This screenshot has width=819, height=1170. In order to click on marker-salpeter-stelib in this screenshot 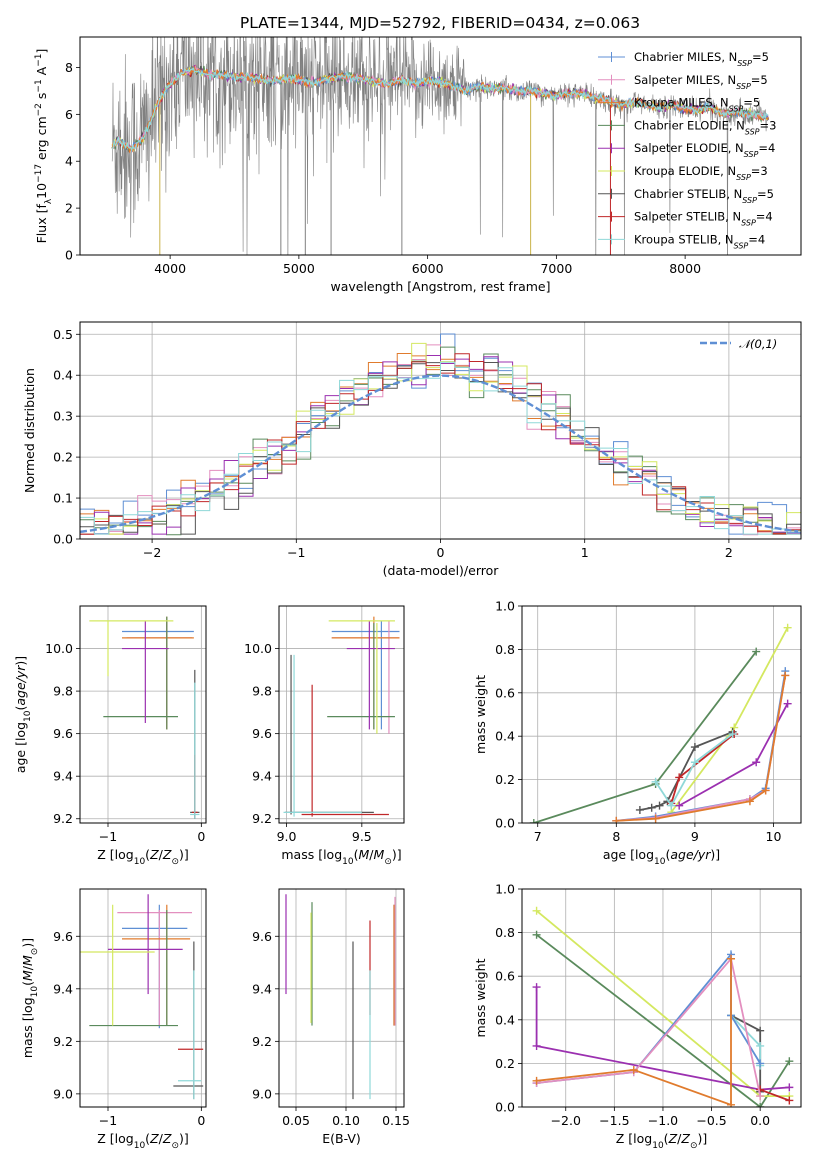, I will do `click(679, 777)`.